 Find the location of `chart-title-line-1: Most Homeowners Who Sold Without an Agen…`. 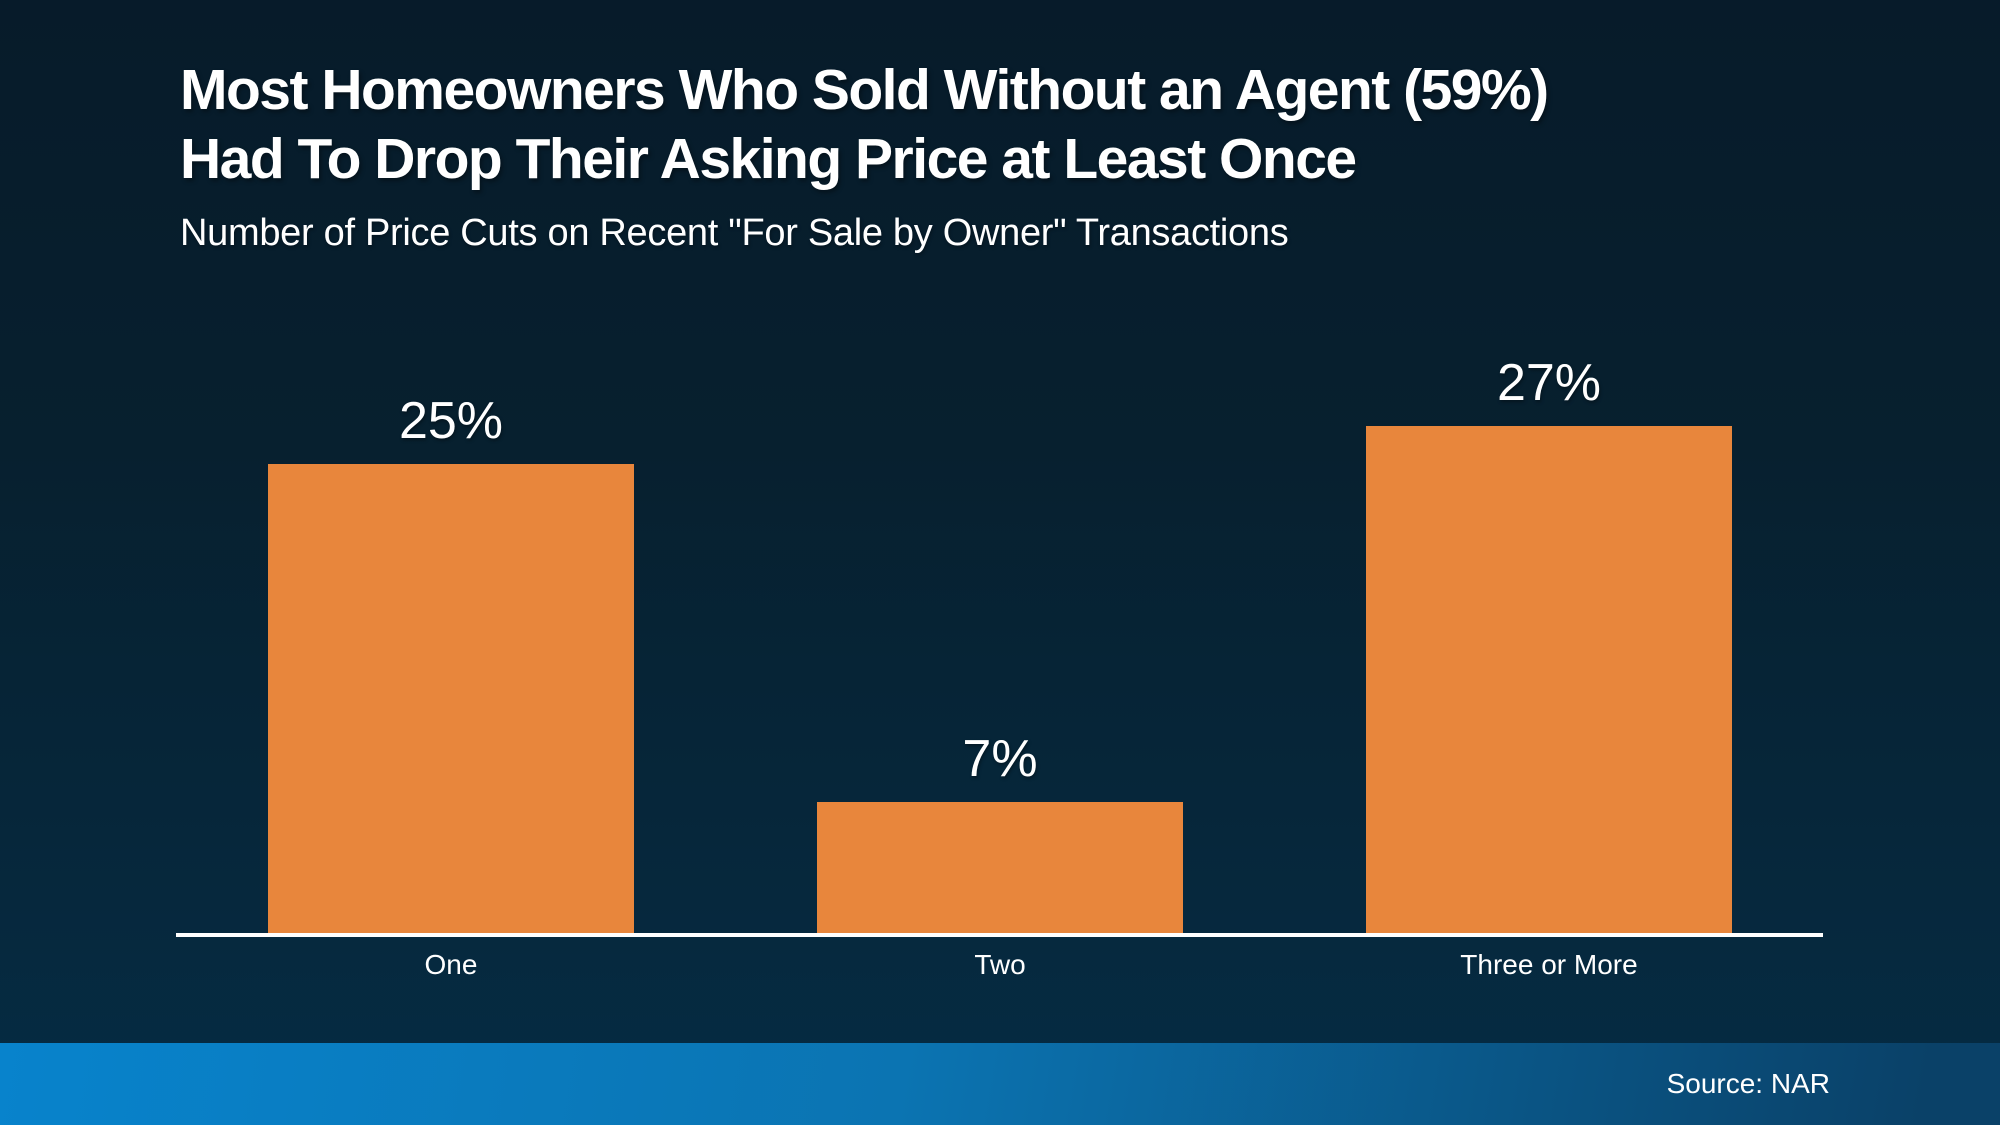

chart-title-line-1: Most Homeowners Who Sold Without an Agen… is located at coordinates (864, 90).